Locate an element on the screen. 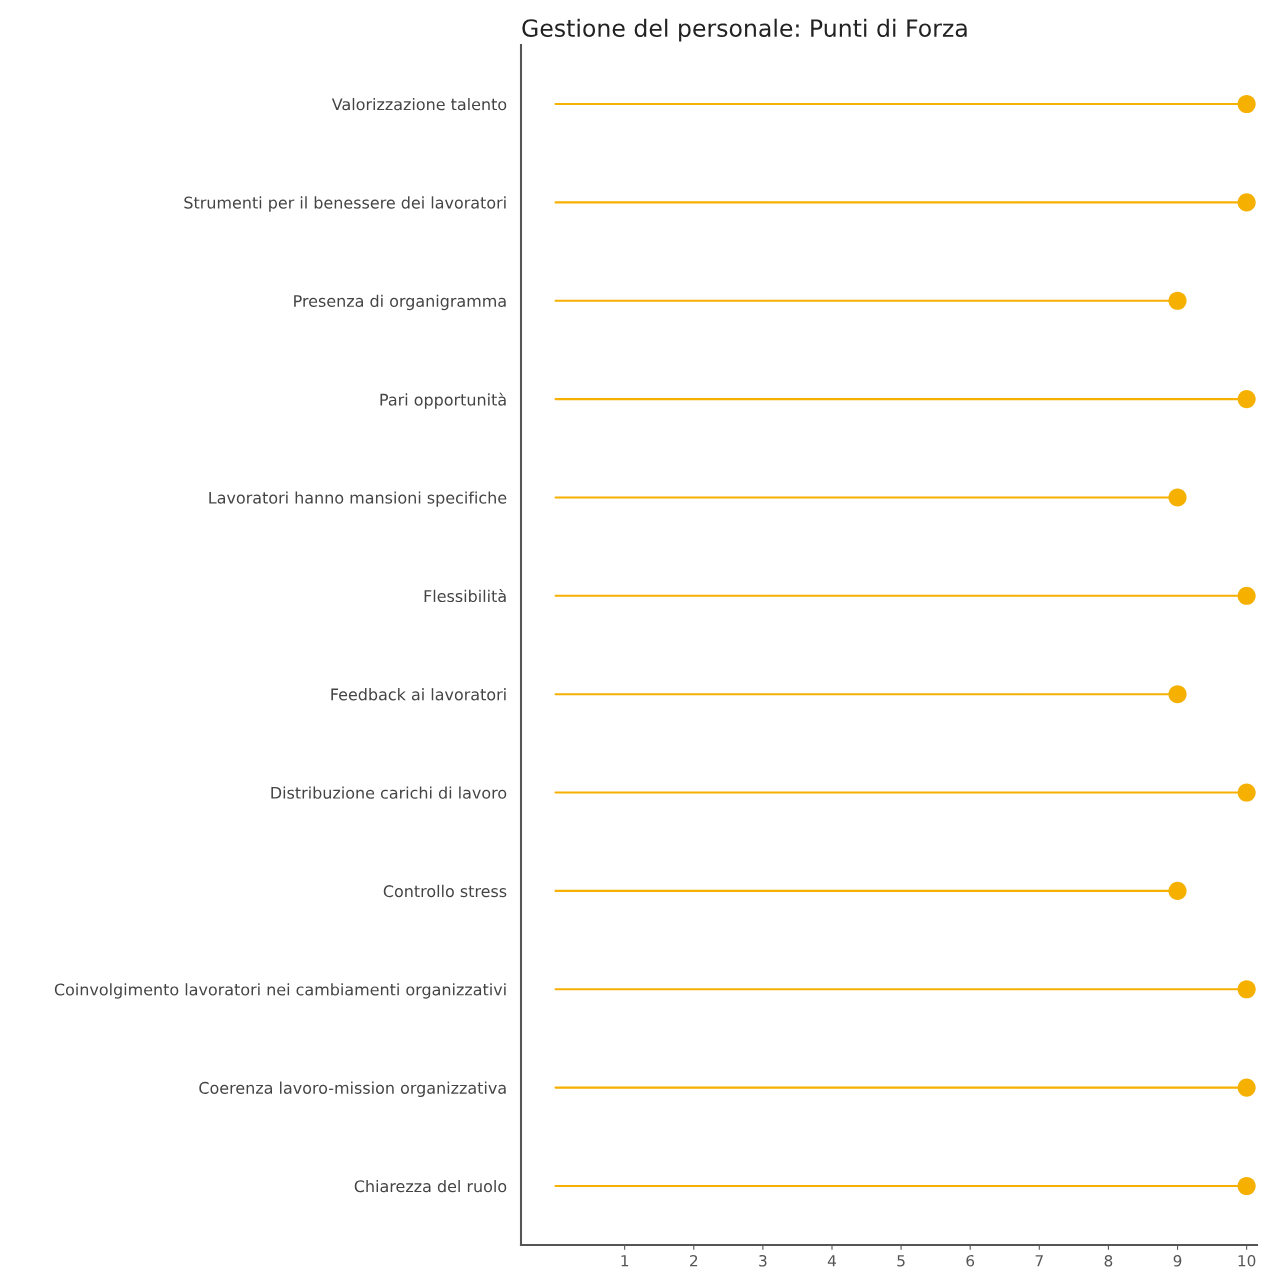  x-tick-label: 2 is located at coordinates (694, 1260).